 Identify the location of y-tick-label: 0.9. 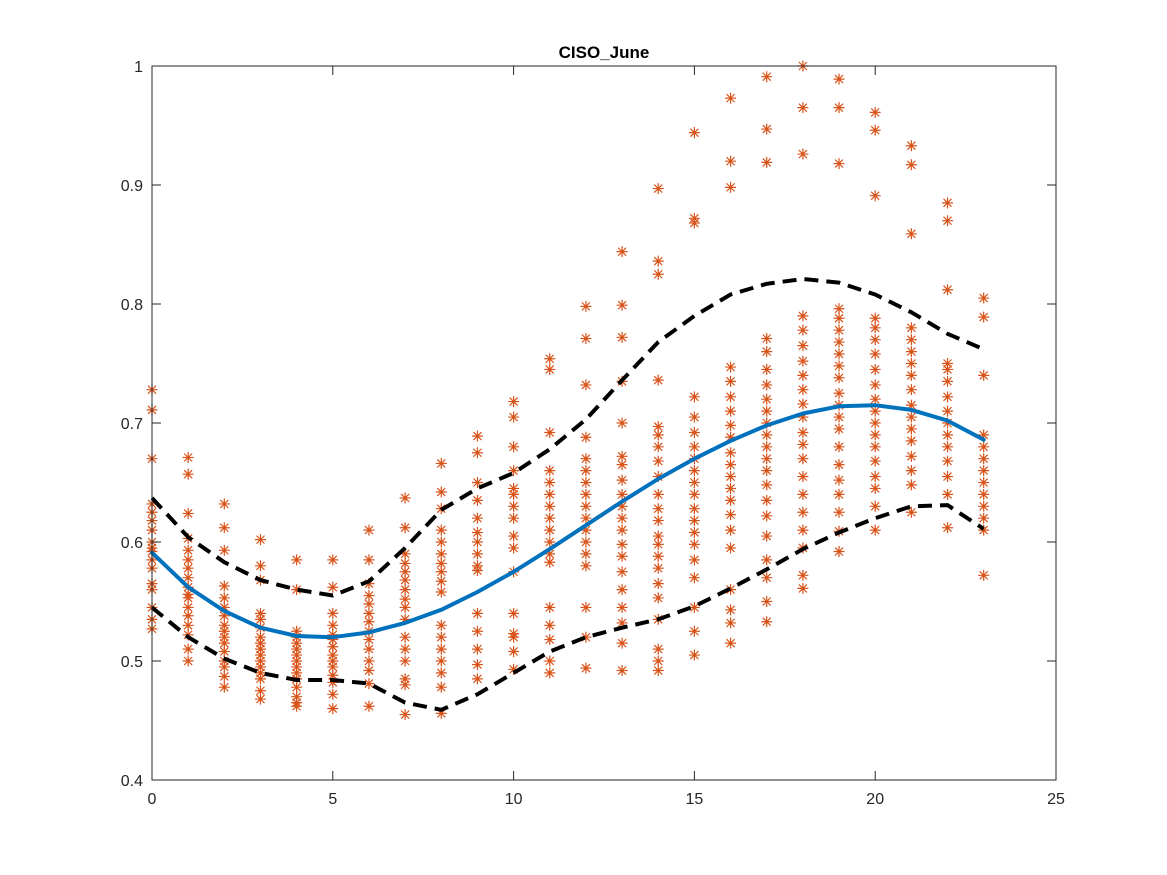
(132, 186).